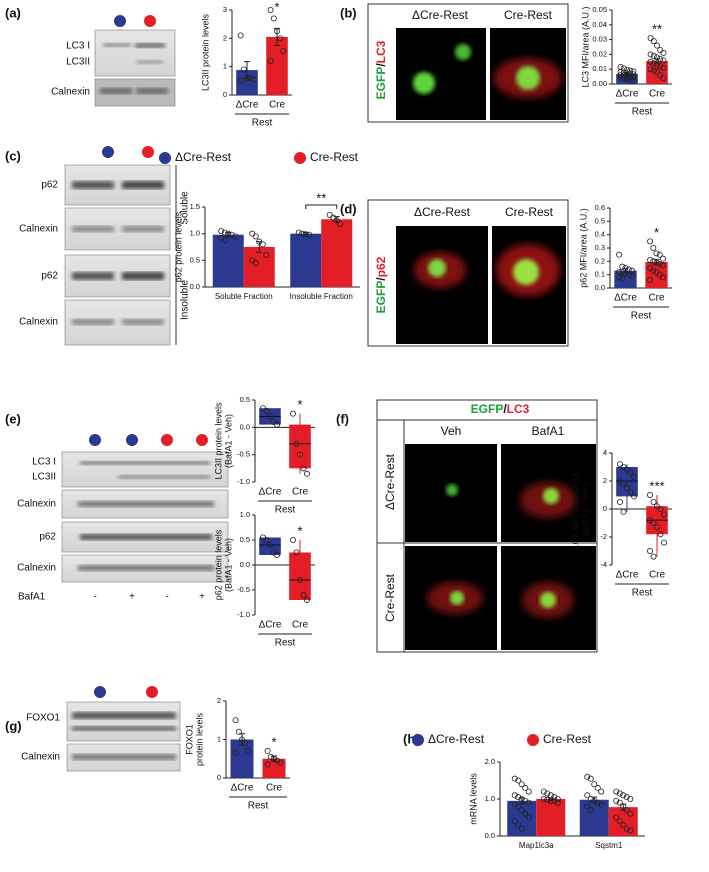 The height and width of the screenshot is (872, 709). Describe the element at coordinates (487, 409) in the screenshot. I see `stain: EGFP` at that location.